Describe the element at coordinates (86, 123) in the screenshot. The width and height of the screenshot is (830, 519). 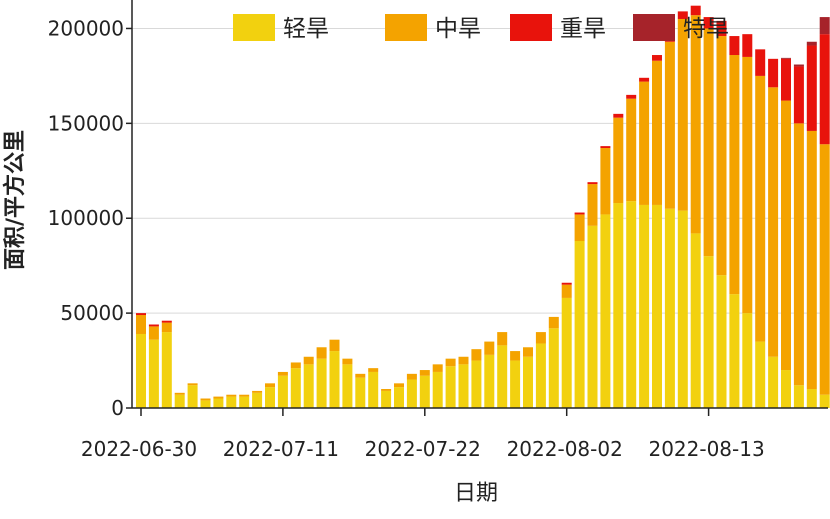
I see `y-tick-label: 150000` at that location.